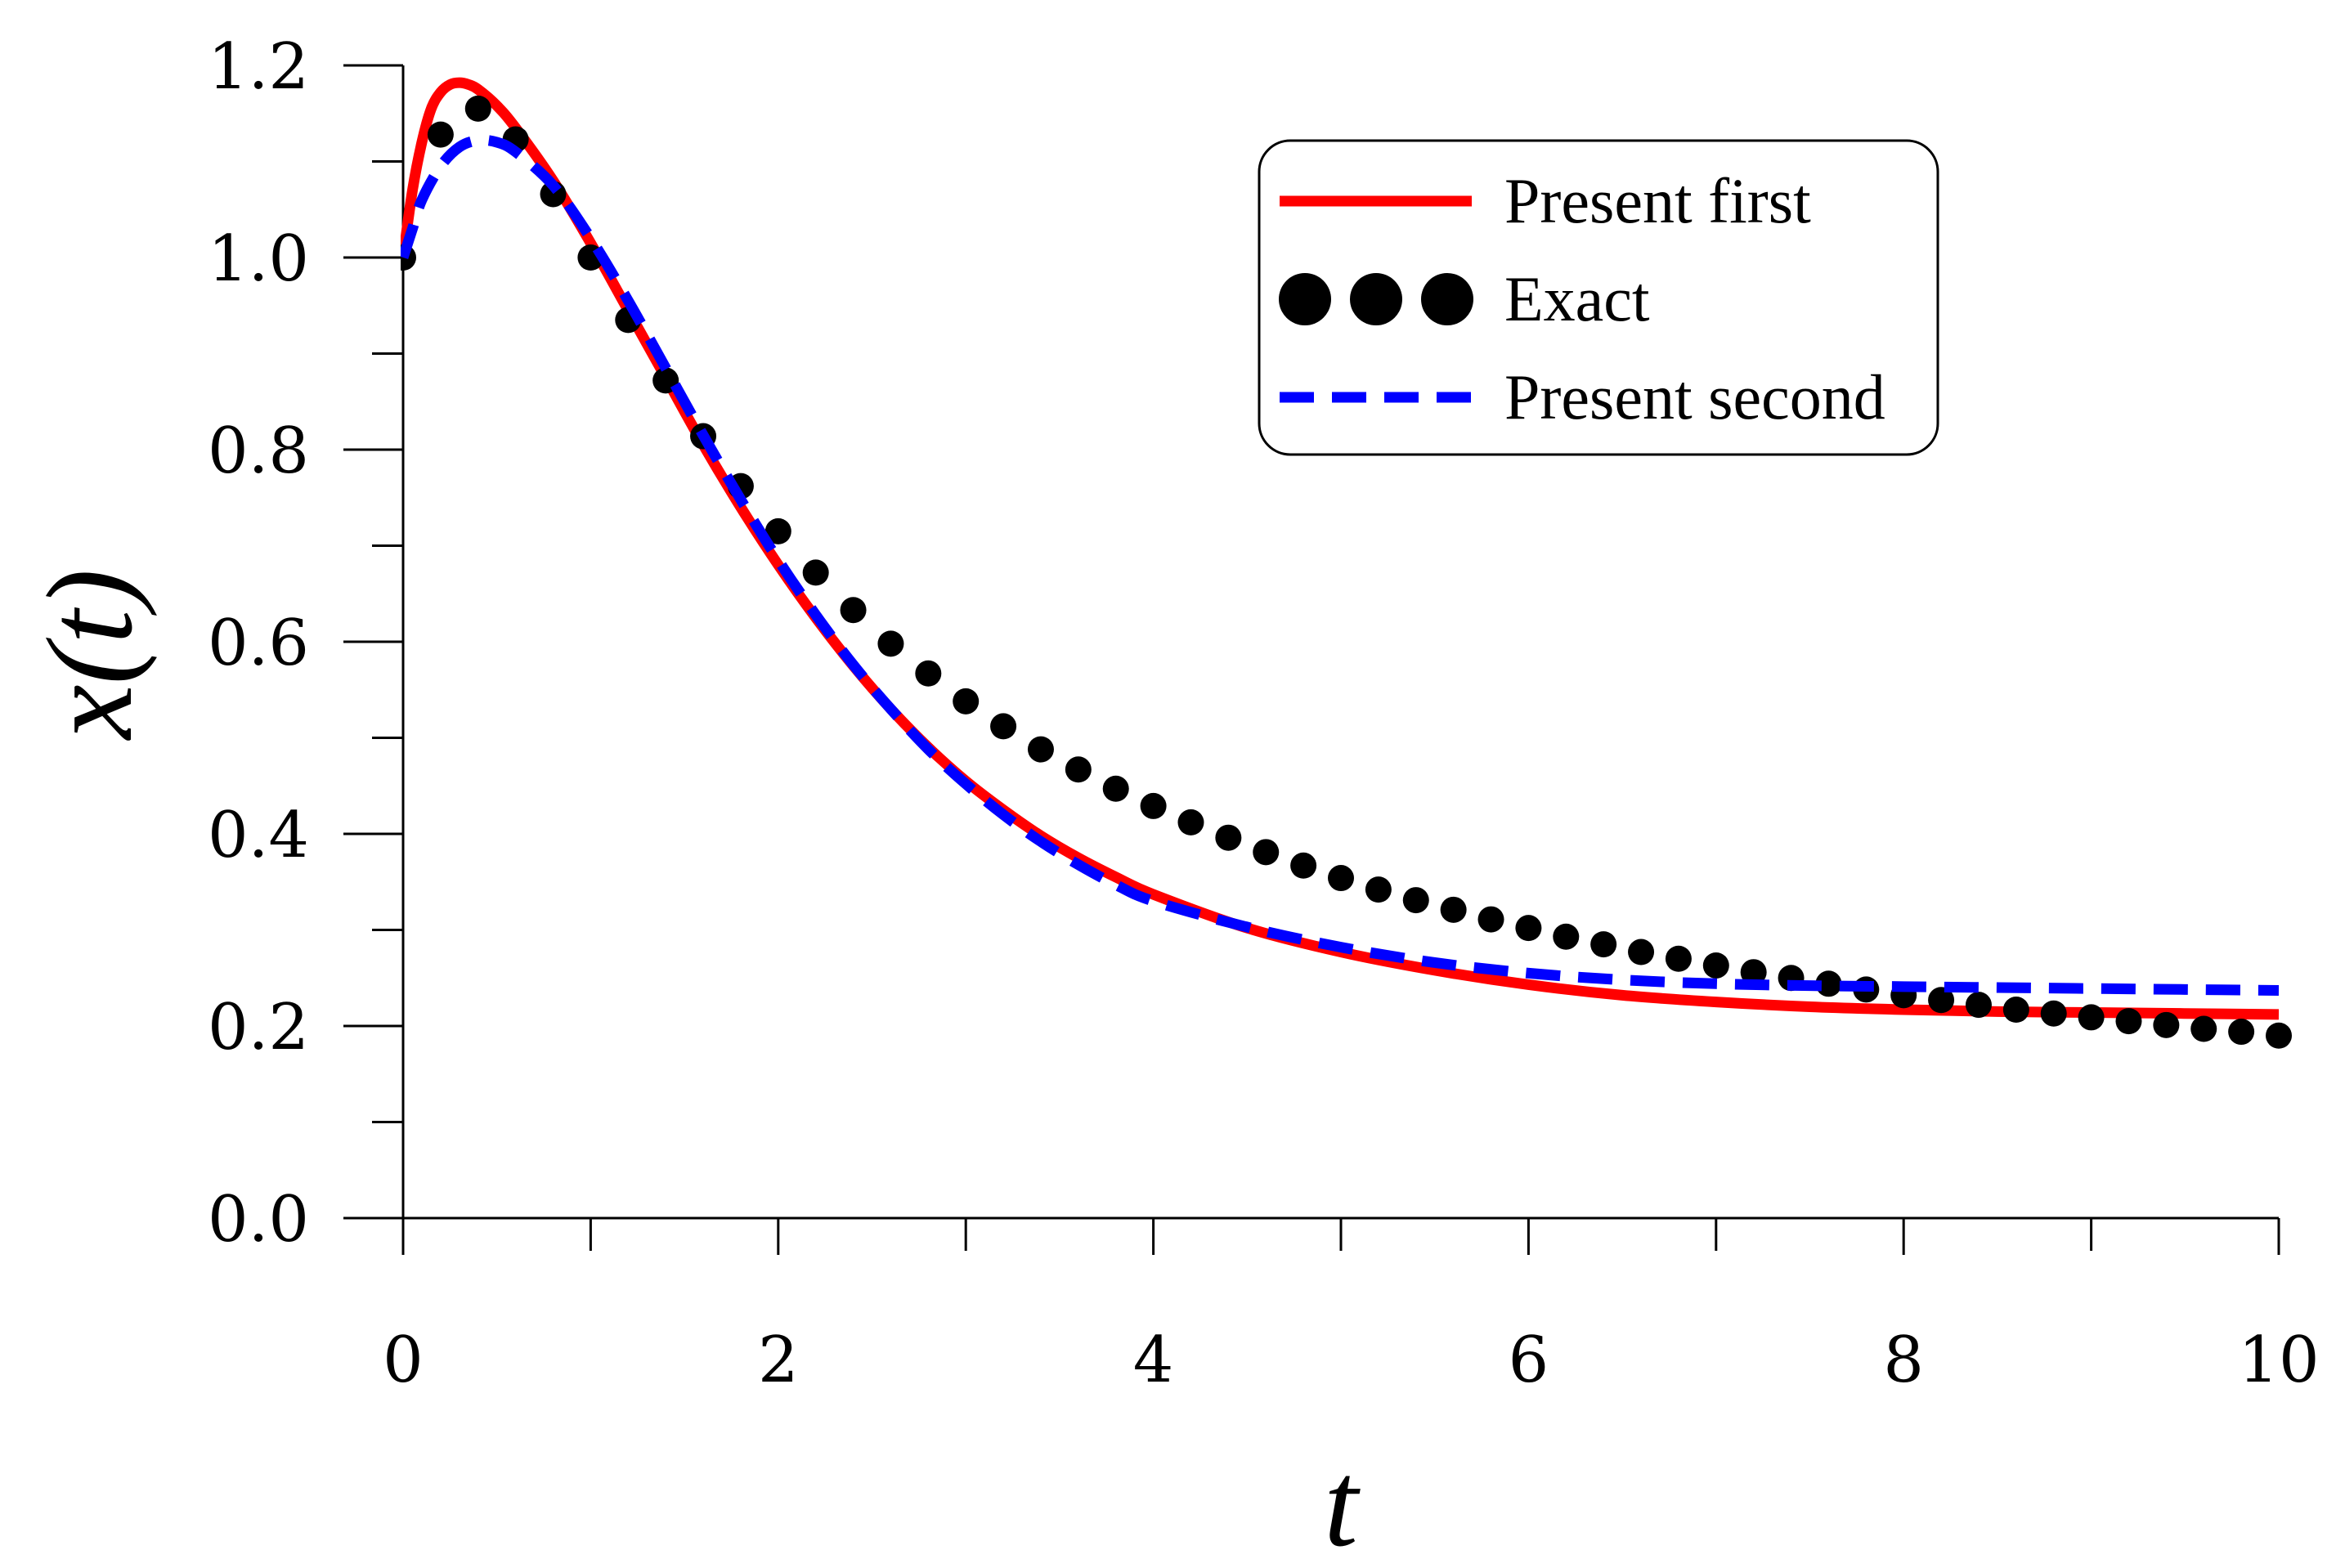  Describe the element at coordinates (1577, 299) in the screenshot. I see `legend-label-exact: Exact` at that location.